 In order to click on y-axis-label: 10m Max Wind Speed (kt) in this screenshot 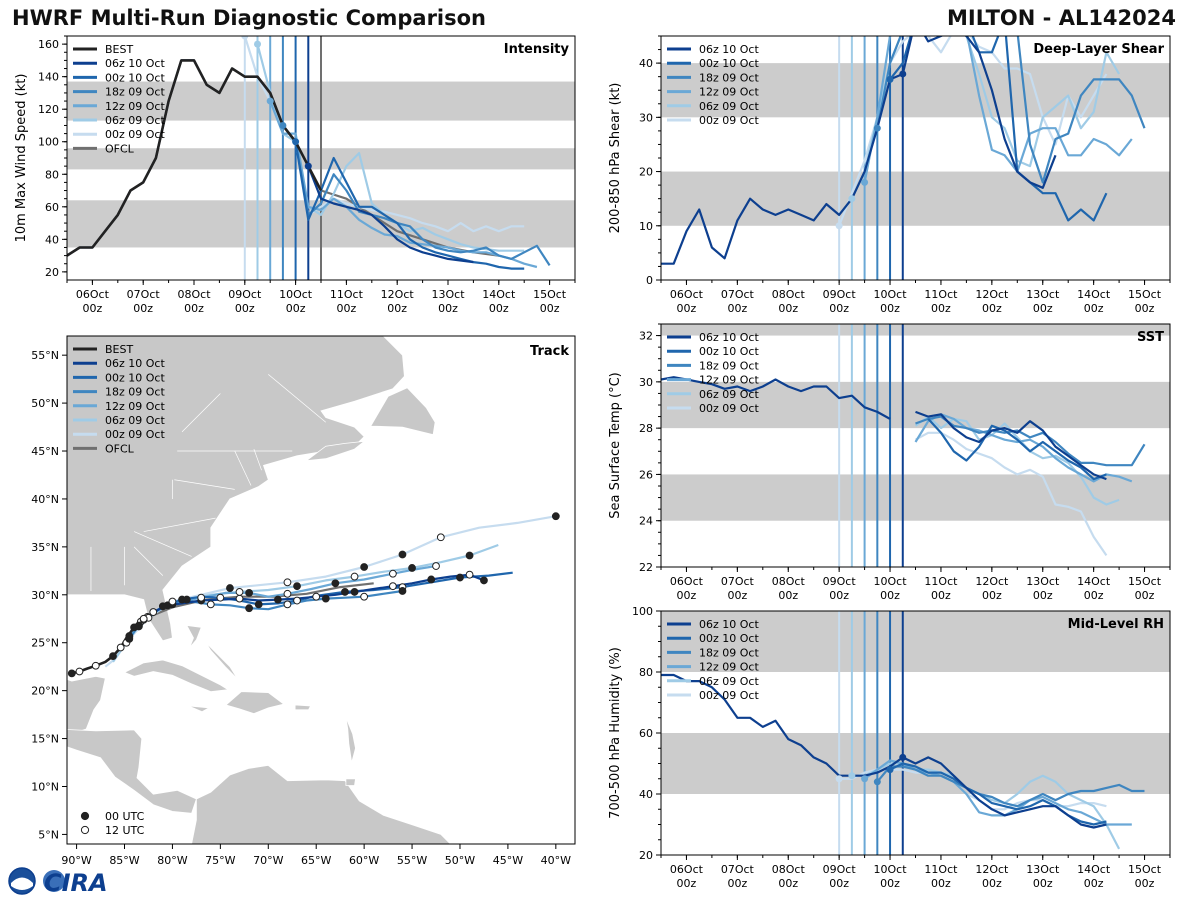, I will do `click(21, 158)`.